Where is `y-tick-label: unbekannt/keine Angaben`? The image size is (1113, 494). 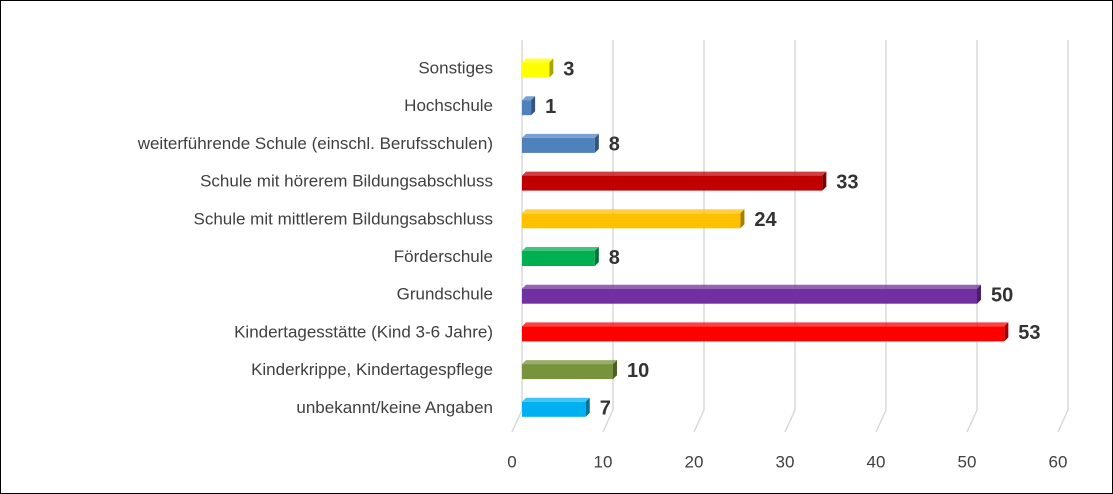 y-tick-label: unbekannt/keine Angaben is located at coordinates (394, 407).